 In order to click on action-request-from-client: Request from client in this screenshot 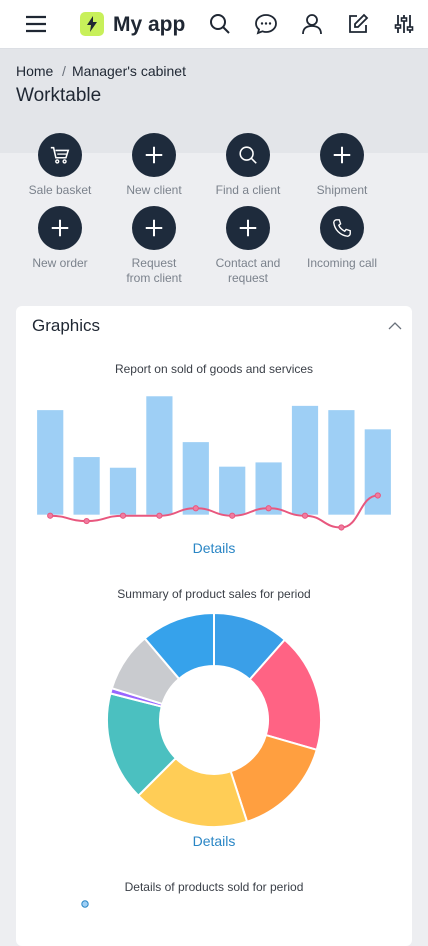, I will do `click(154, 246)`.